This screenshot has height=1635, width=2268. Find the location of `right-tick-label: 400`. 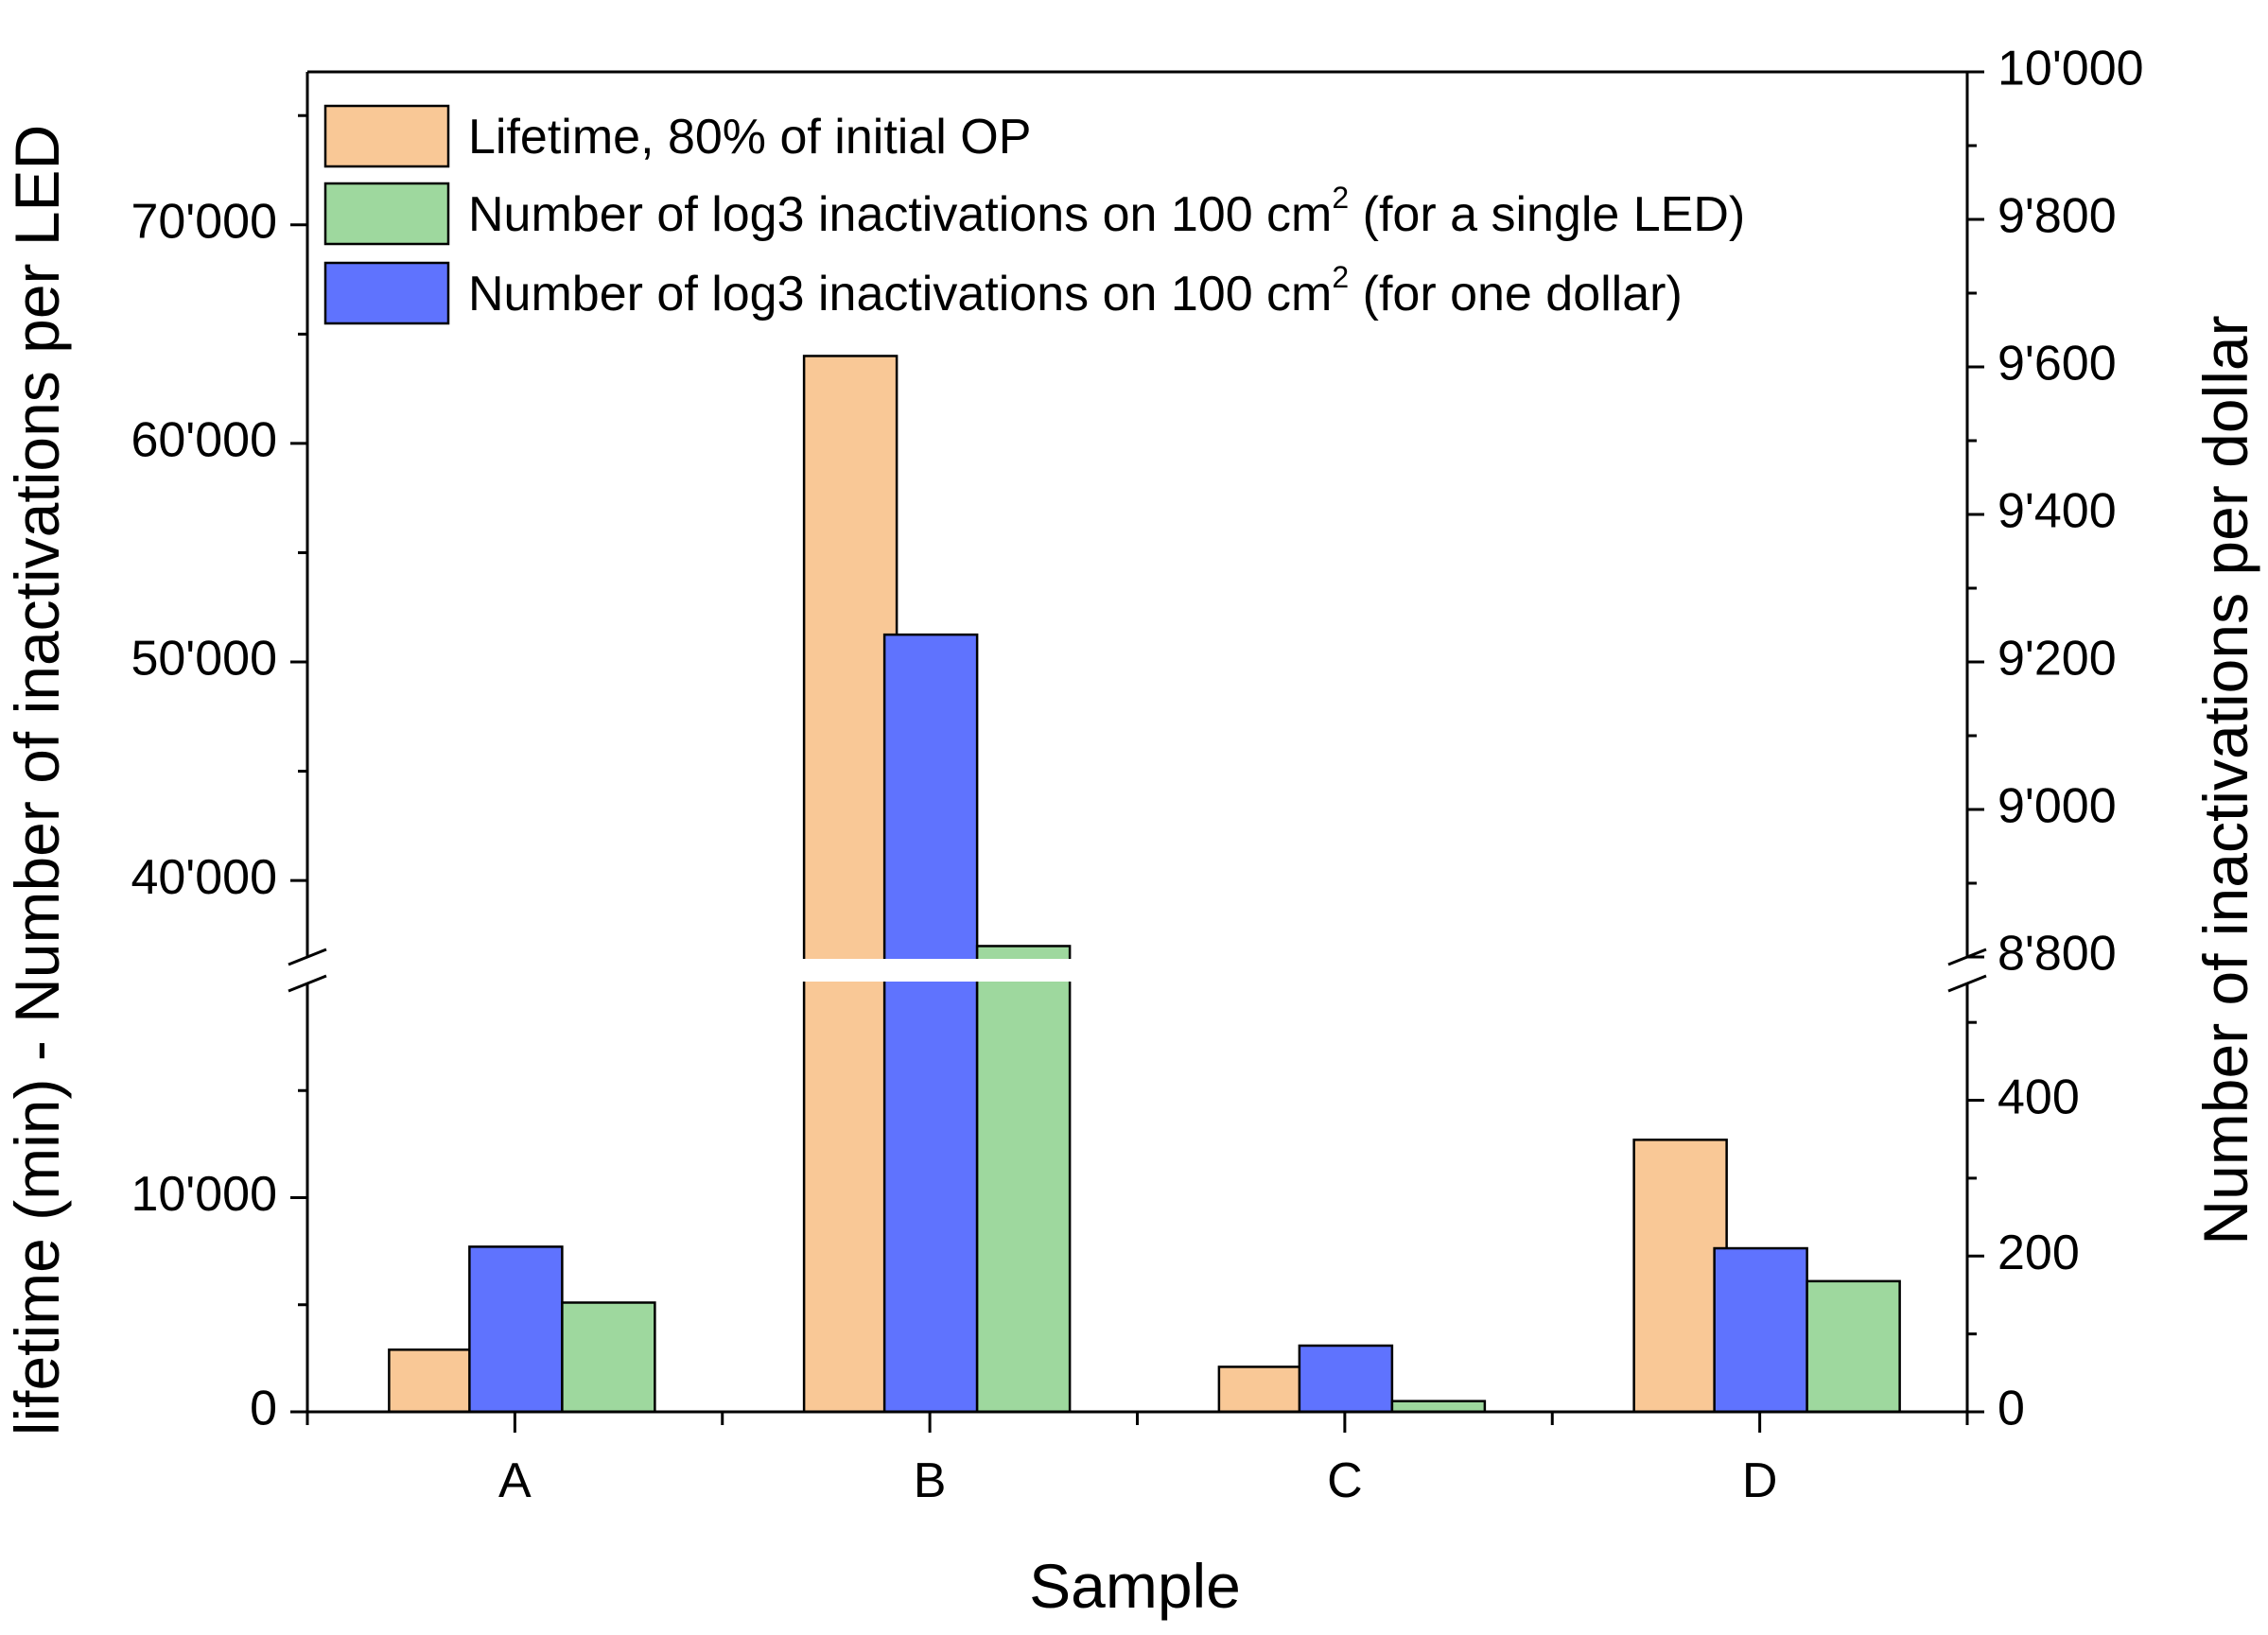

right-tick-label: 400 is located at coordinates (2039, 1097).